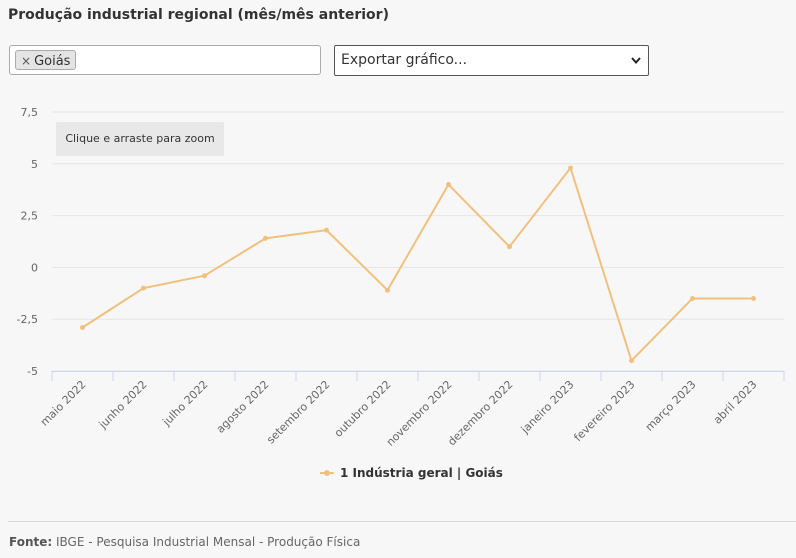 This screenshot has width=796, height=558. I want to click on region-chip-label: Goiás, so click(52, 61).